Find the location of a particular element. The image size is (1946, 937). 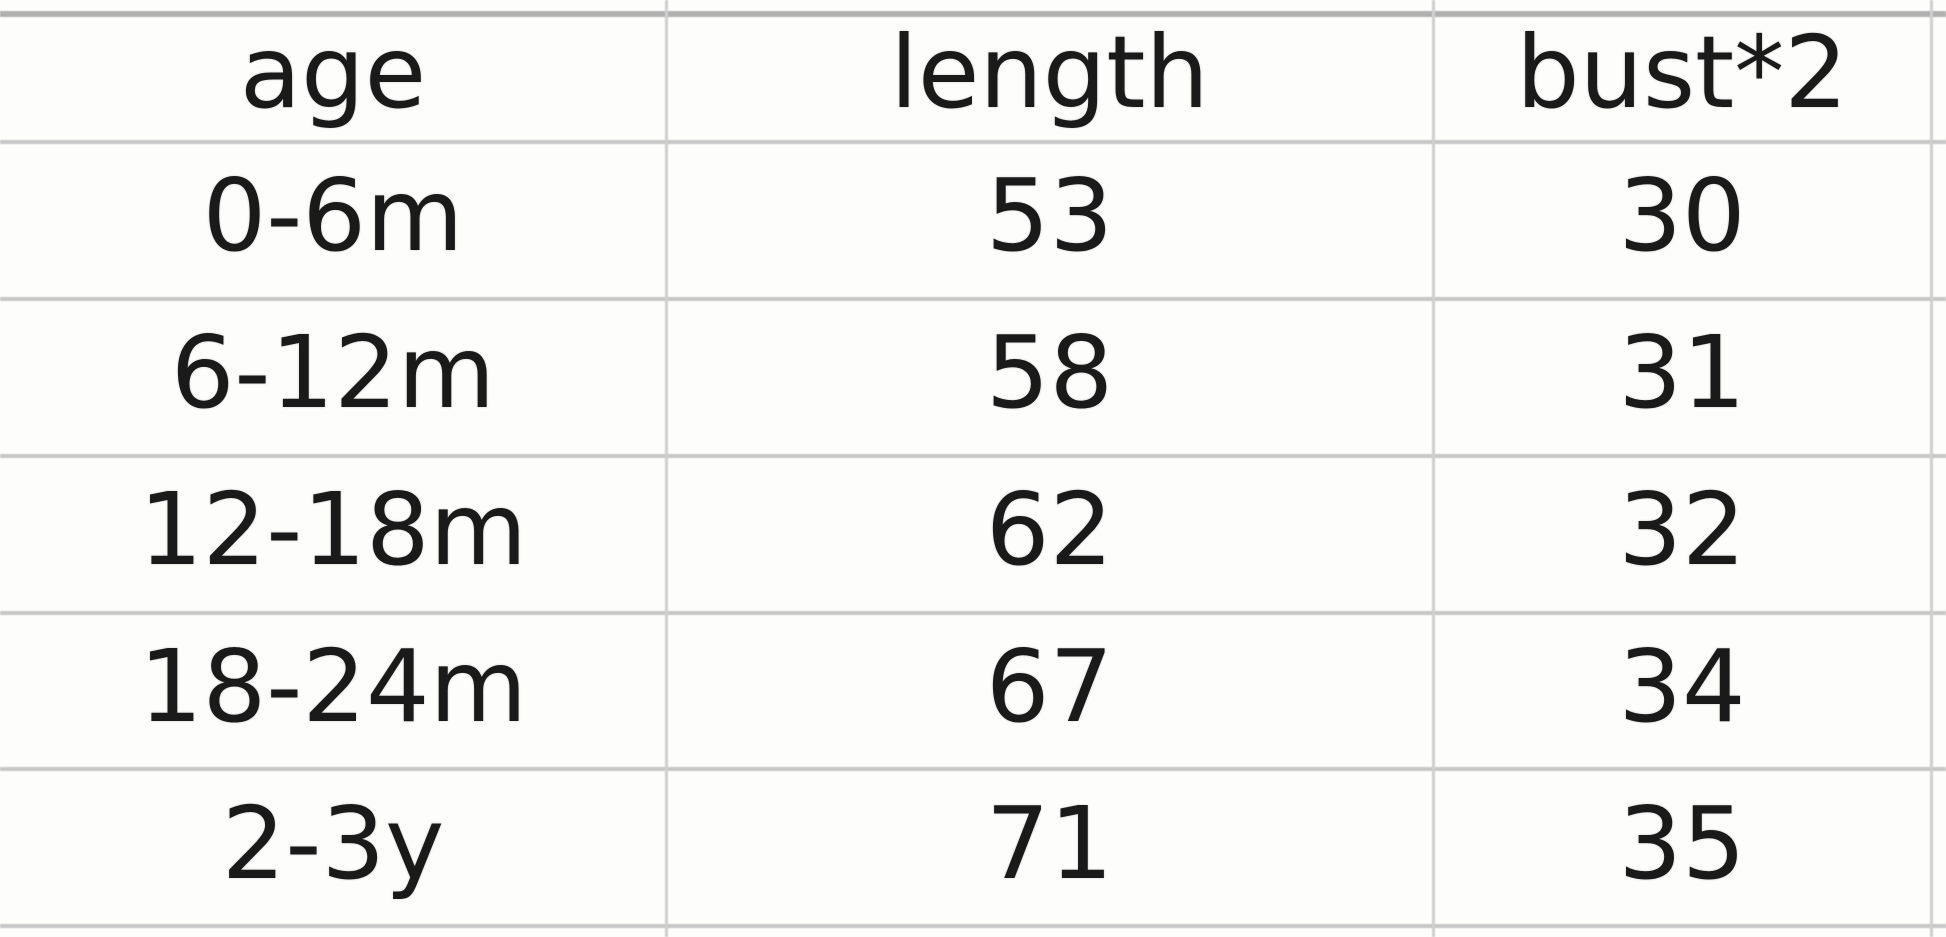

cell-length-row4: 71 is located at coordinates (1049, 843).